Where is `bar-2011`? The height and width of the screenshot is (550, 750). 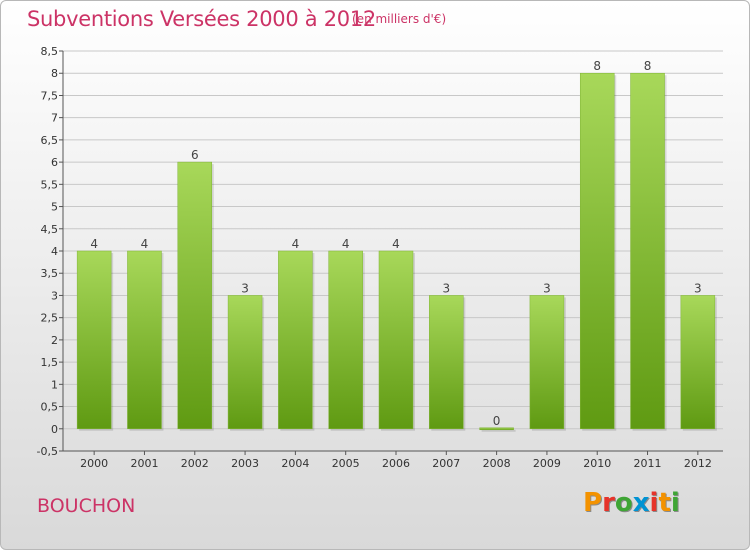
bar-2011 is located at coordinates (647, 251).